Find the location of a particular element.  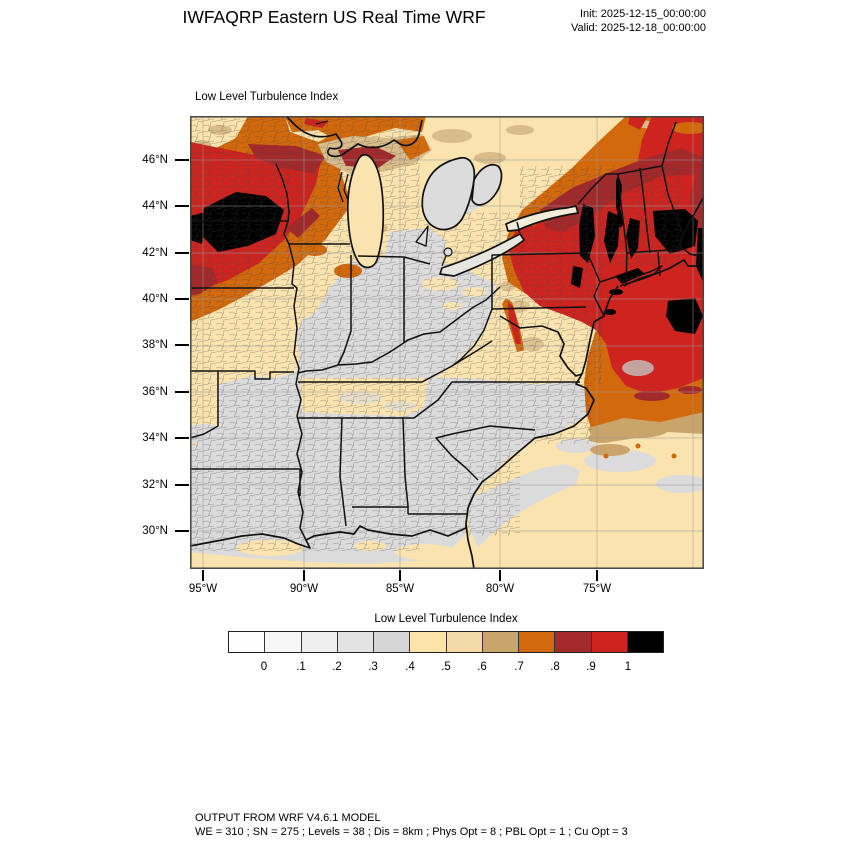

colorbar-tick-label: 0 is located at coordinates (264, 667).